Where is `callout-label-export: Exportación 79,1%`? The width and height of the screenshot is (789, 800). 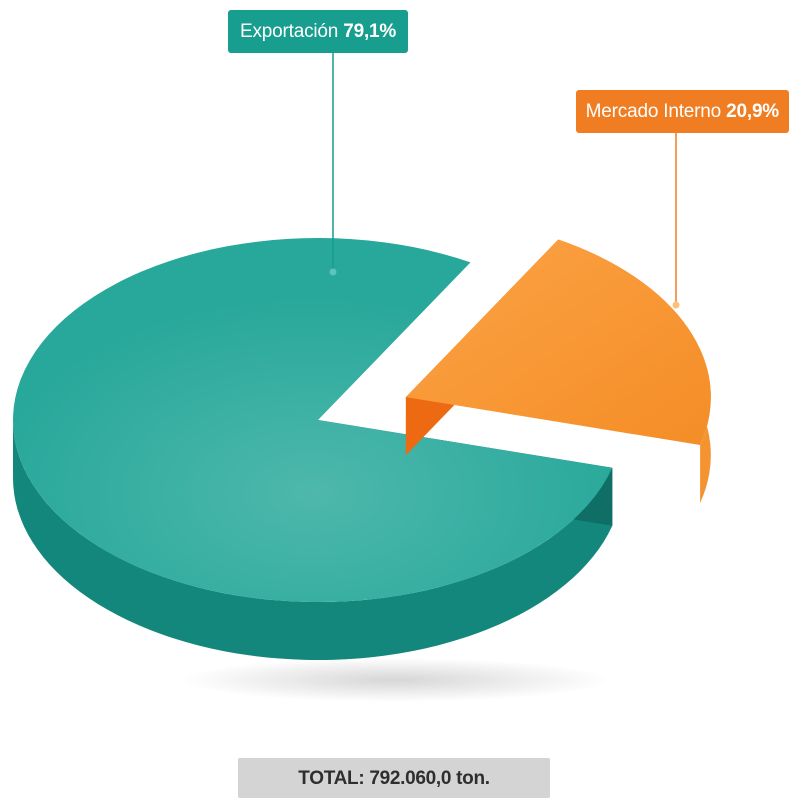
callout-label-export: Exportación 79,1% is located at coordinates (318, 31).